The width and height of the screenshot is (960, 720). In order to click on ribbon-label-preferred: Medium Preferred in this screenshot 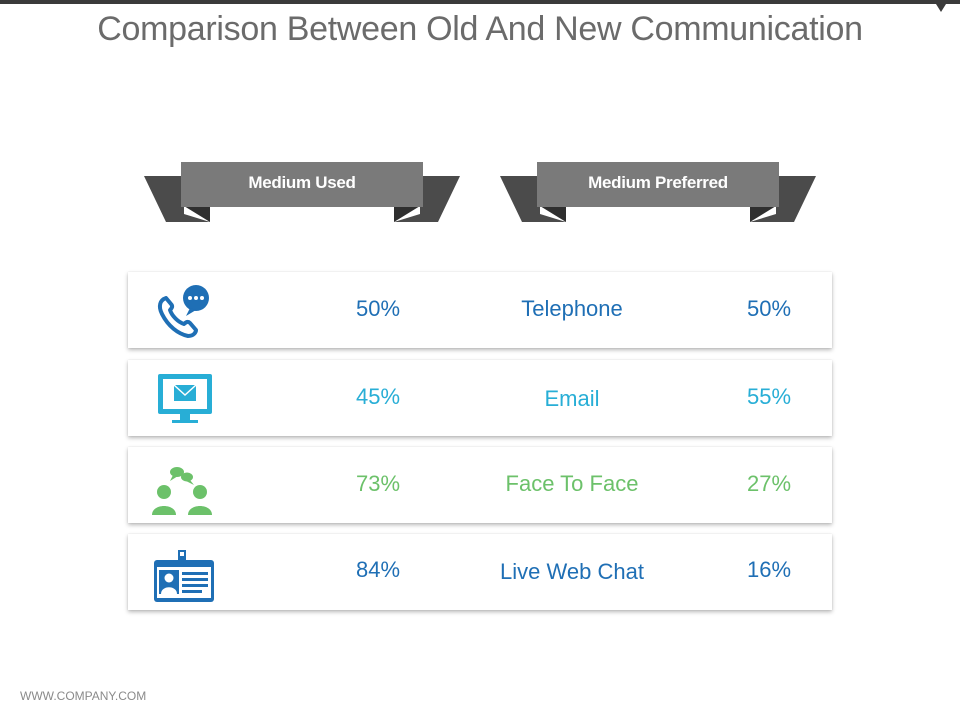, I will do `click(658, 182)`.